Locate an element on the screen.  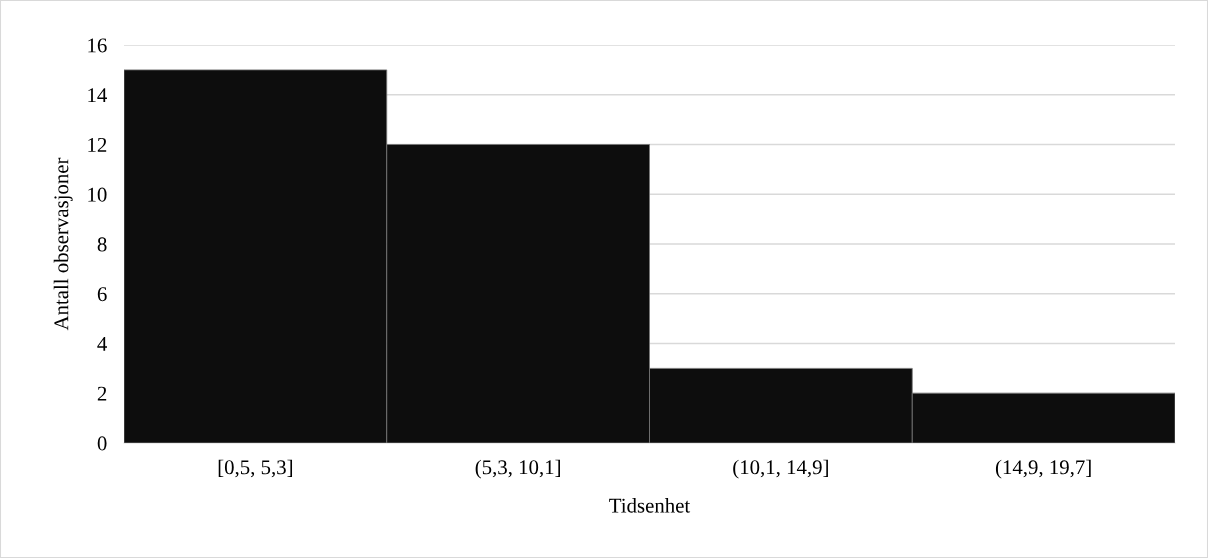
y-tick-label: 14 is located at coordinates (98, 95).